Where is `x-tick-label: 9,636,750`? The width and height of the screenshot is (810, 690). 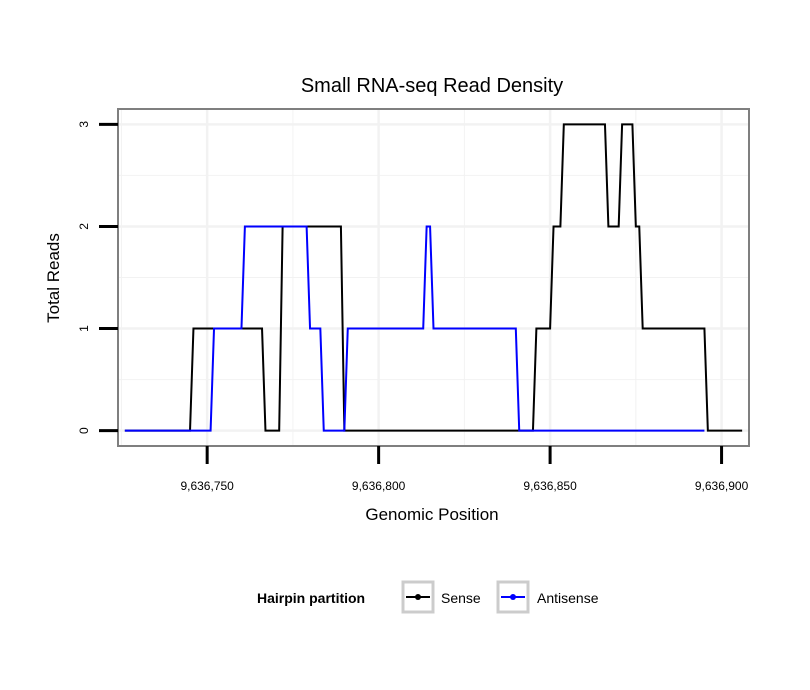
x-tick-label: 9,636,750 is located at coordinates (207, 486).